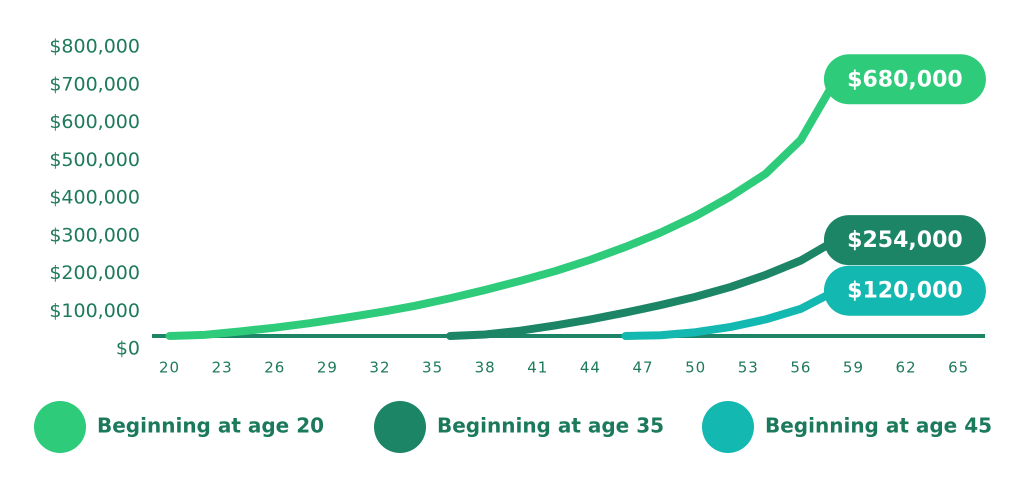 The image size is (1024, 489). What do you see at coordinates (94, 198) in the screenshot?
I see `y-tick-label: $400,000` at bounding box center [94, 198].